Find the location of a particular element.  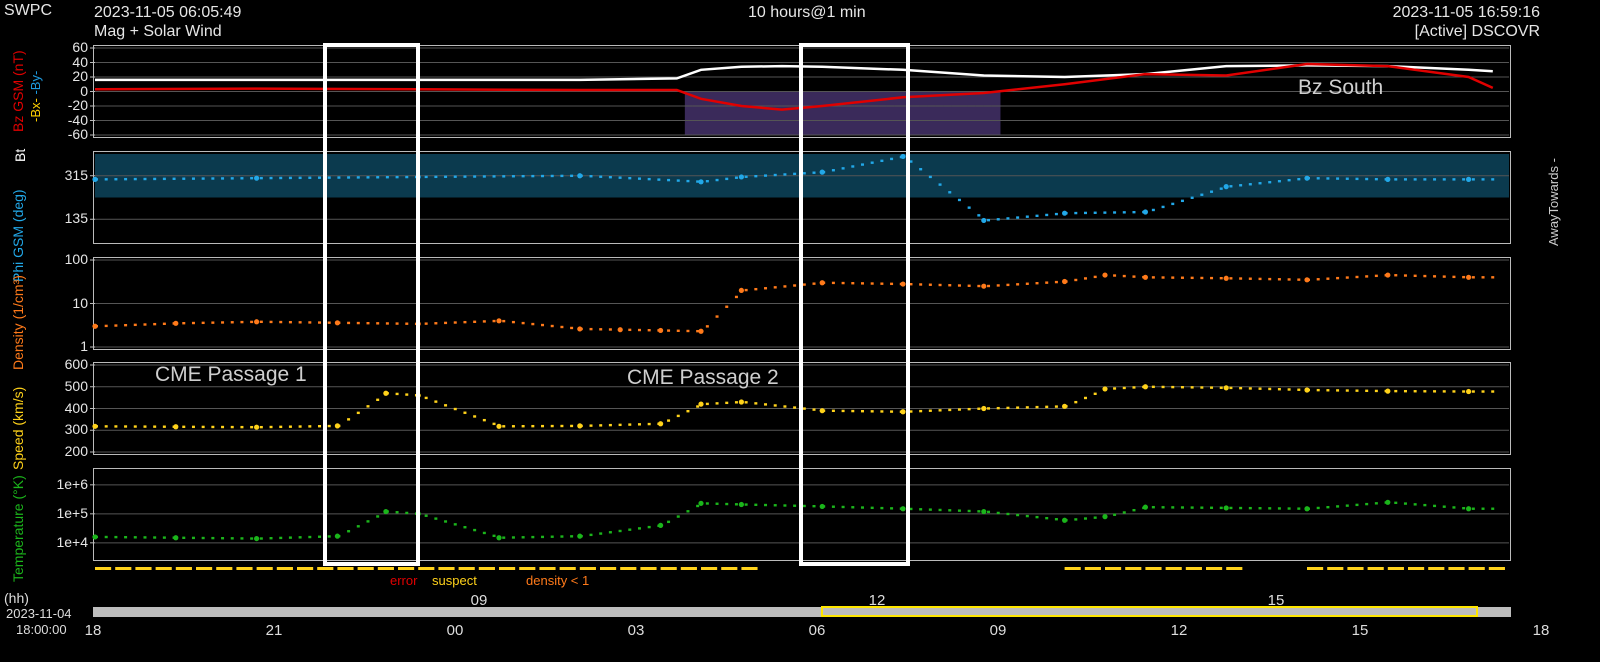

top-tick: 15 is located at coordinates (1276, 600).